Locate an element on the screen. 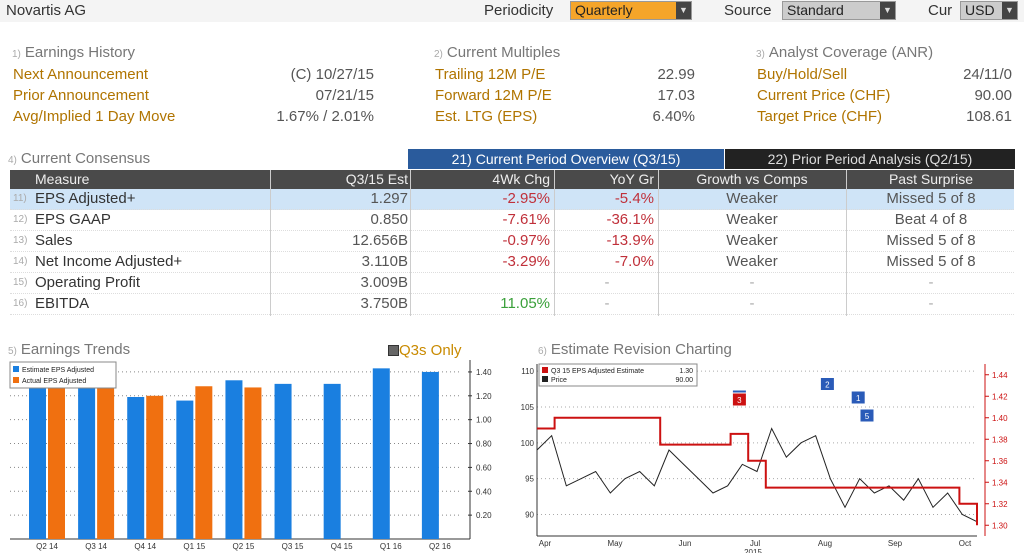 The width and height of the screenshot is (1024, 553). earnings-trends-header: 5) Earnings Trends is located at coordinates (69, 349).